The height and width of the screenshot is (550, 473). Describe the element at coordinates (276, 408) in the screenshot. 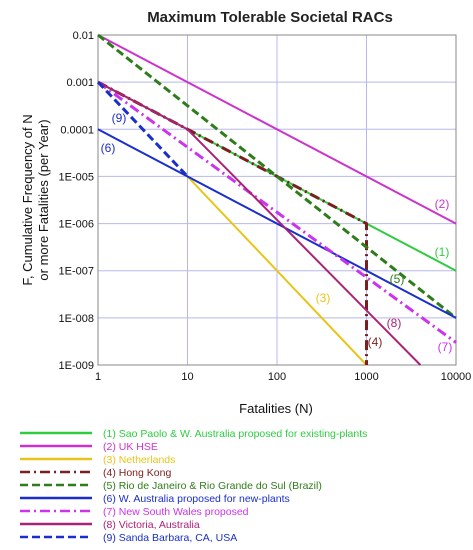

I see `x-axis-label: Fatalities (N)` at that location.